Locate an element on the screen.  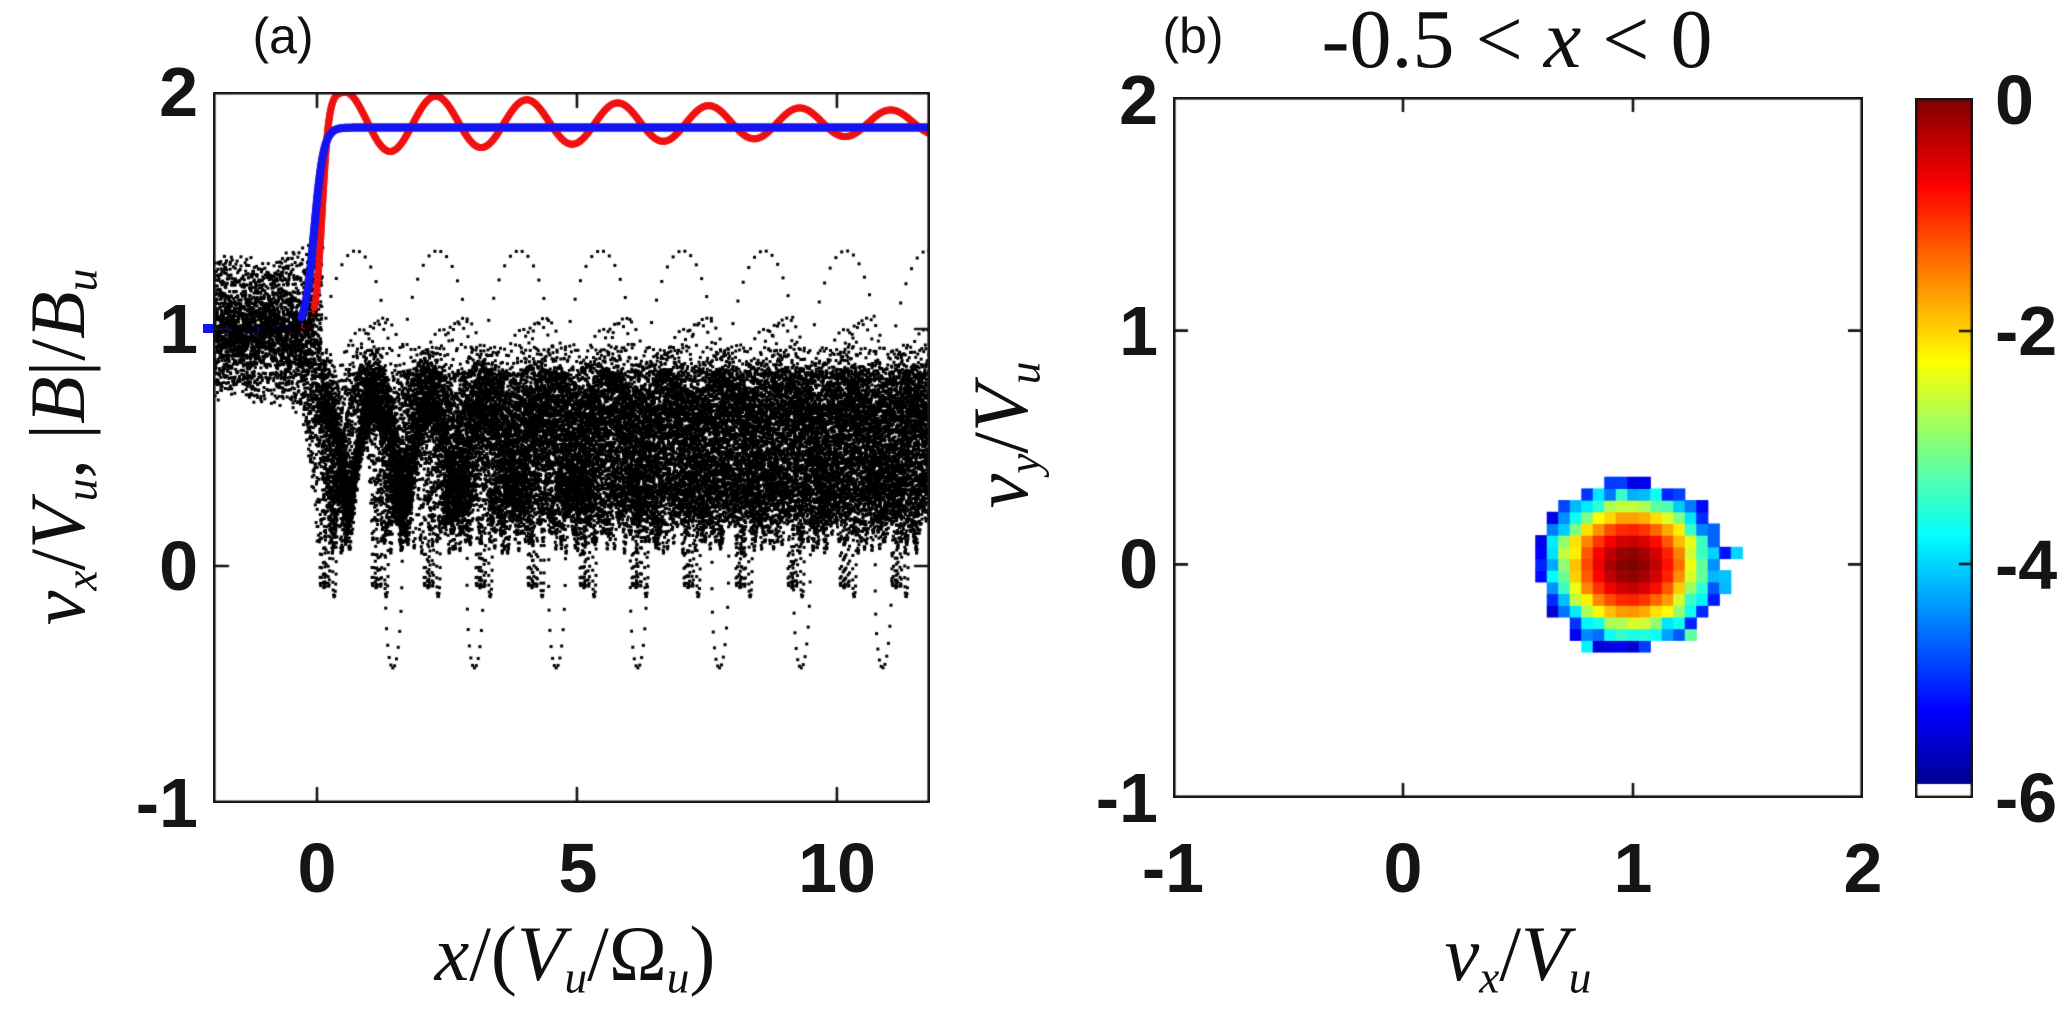
panel-a-ytick-0: 0 is located at coordinates (178, 566).